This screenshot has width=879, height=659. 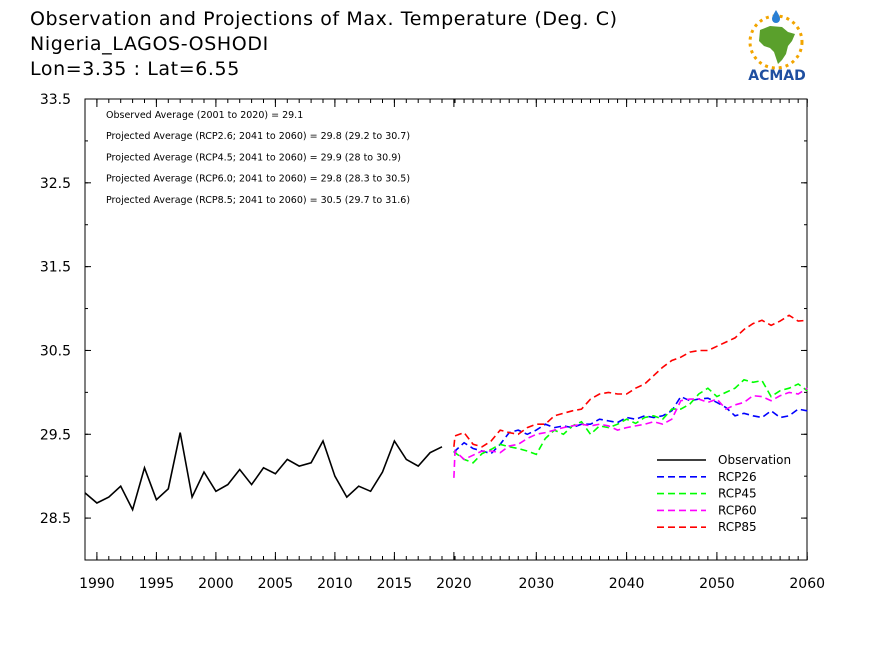 I want to click on y-tick-label: 31.5, so click(x=55, y=268).